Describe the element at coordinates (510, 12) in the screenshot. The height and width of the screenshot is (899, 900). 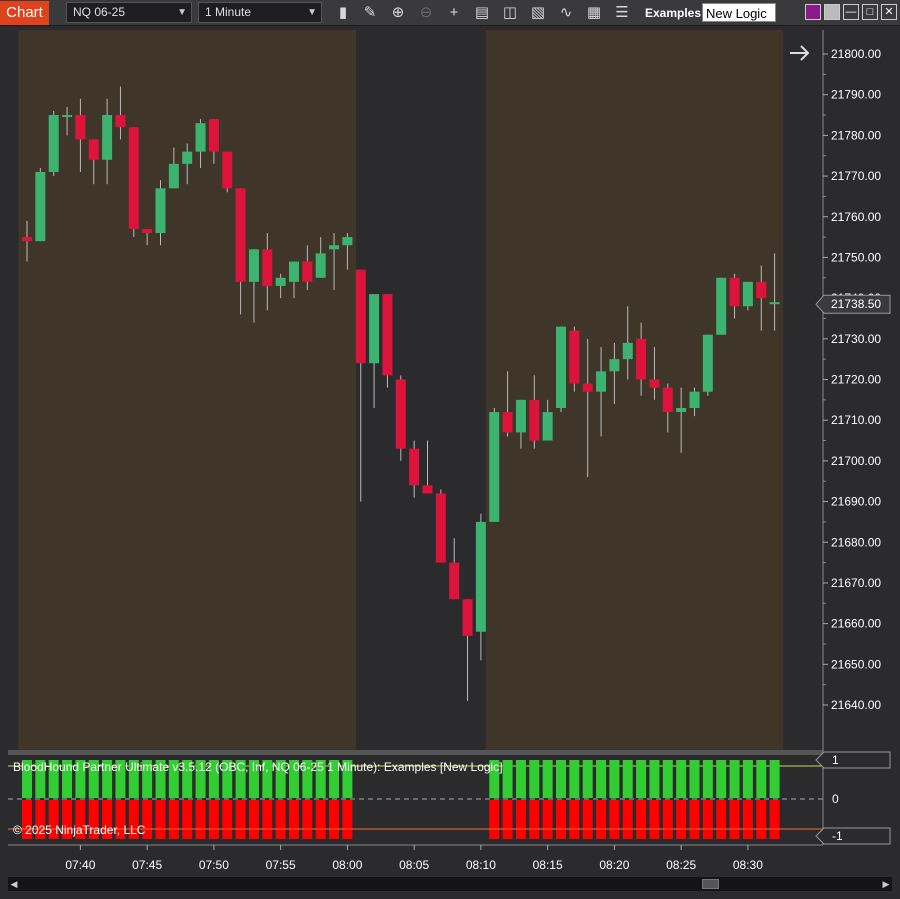
I see `indicators-icon: ◫` at that location.